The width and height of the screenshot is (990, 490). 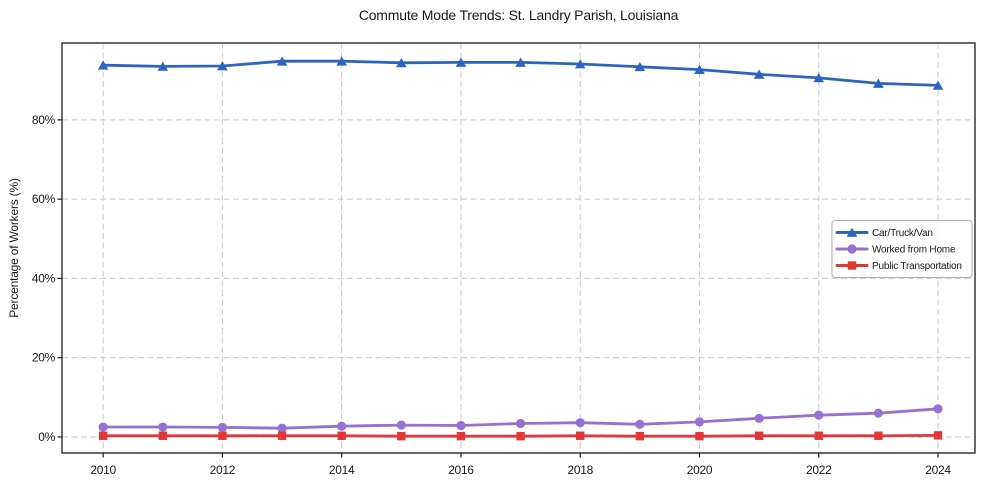 What do you see at coordinates (223, 470) in the screenshot?
I see `x-tick-label: 2012` at bounding box center [223, 470].